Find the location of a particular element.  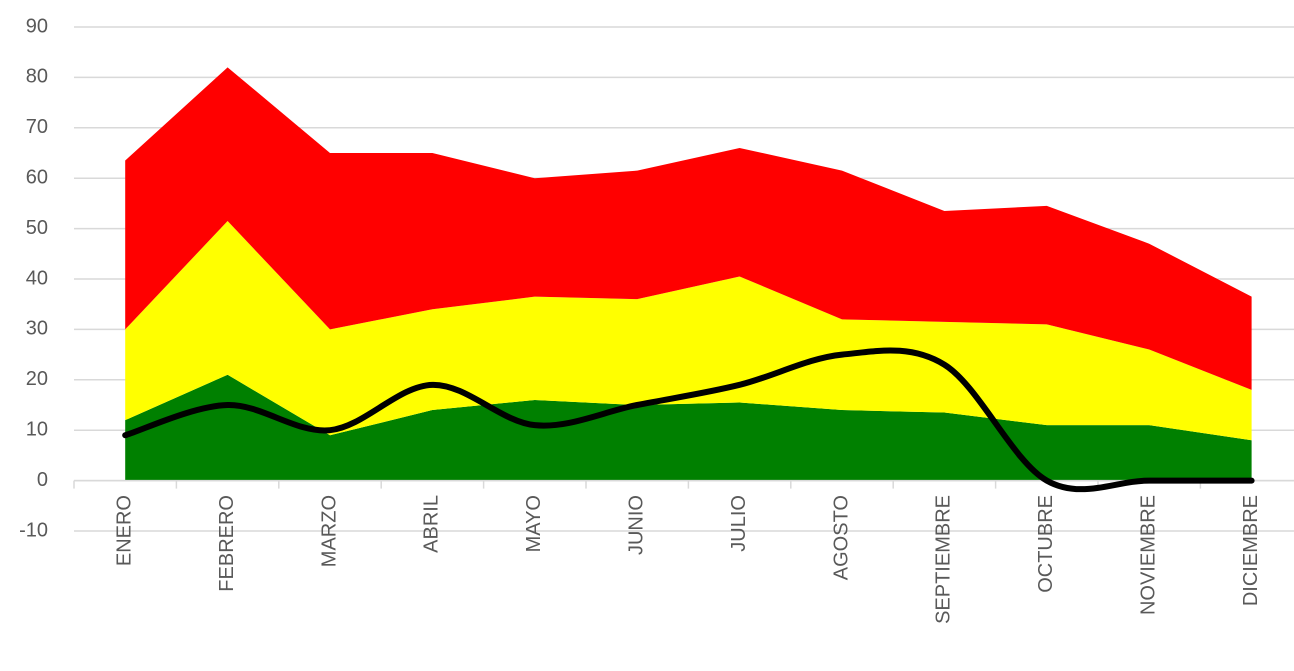

x-tick-label: MAYO is located at coordinates (534, 523).